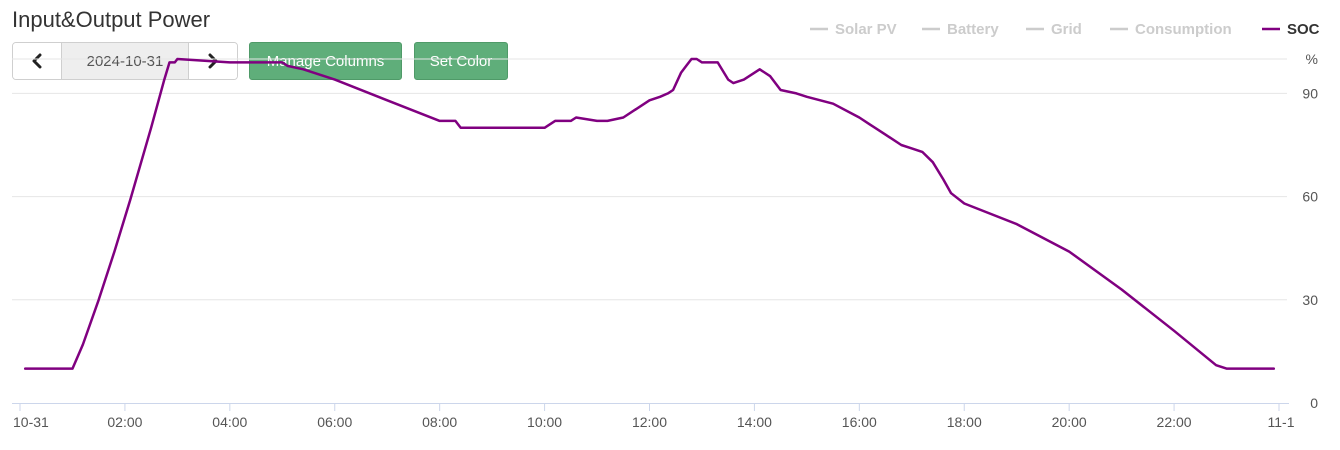  Describe the element at coordinates (973, 29) in the screenshot. I see `legend-label: Battery` at that location.